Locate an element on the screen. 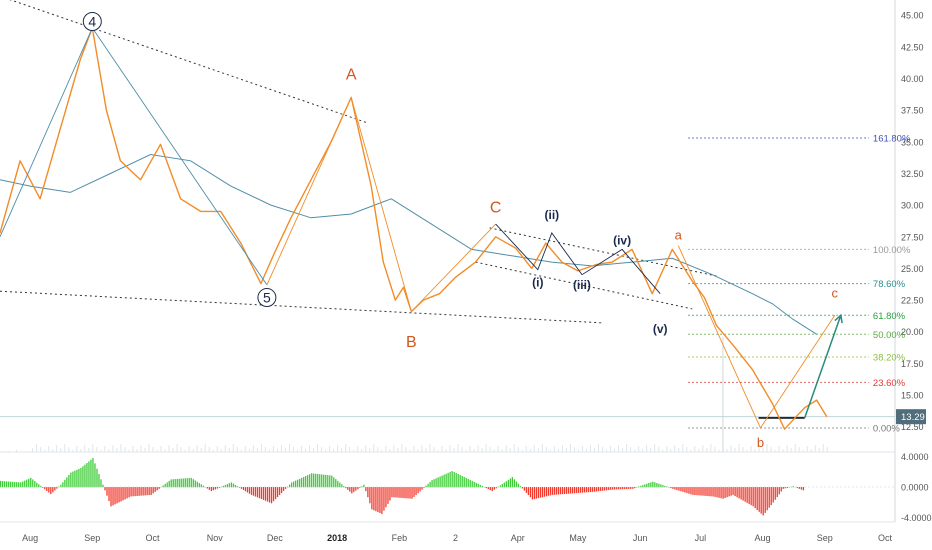  wave-label: (v) is located at coordinates (660, 329).